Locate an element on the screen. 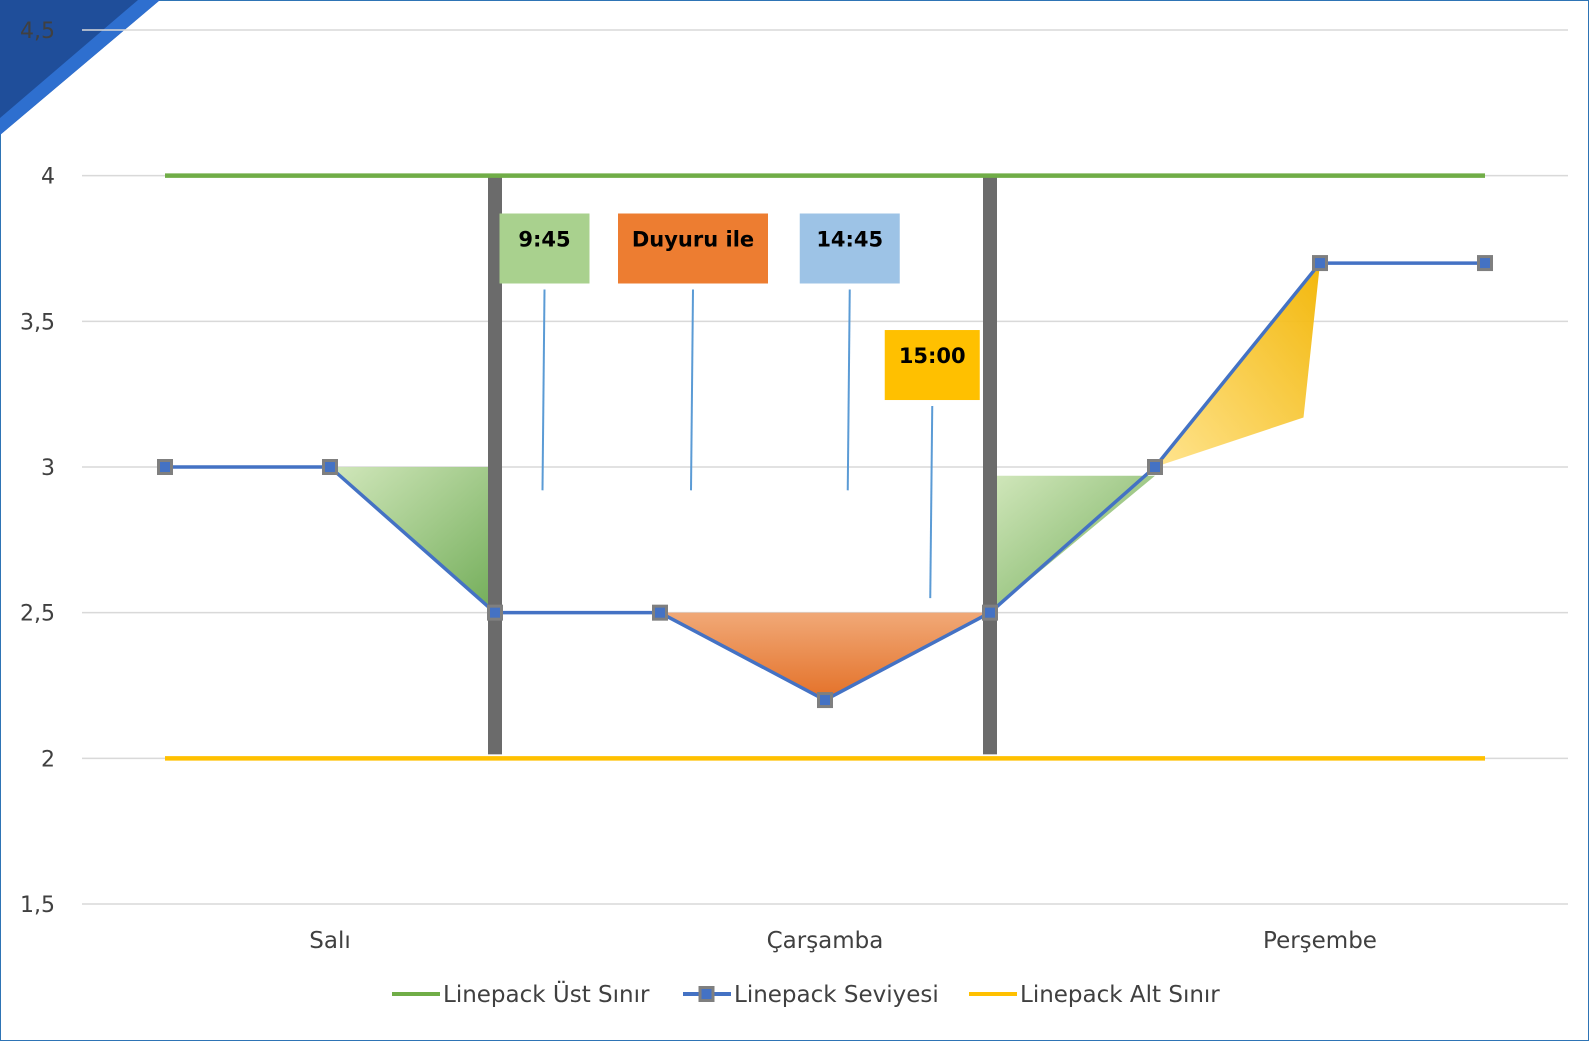  legend-swatch-marker is located at coordinates (706, 994).